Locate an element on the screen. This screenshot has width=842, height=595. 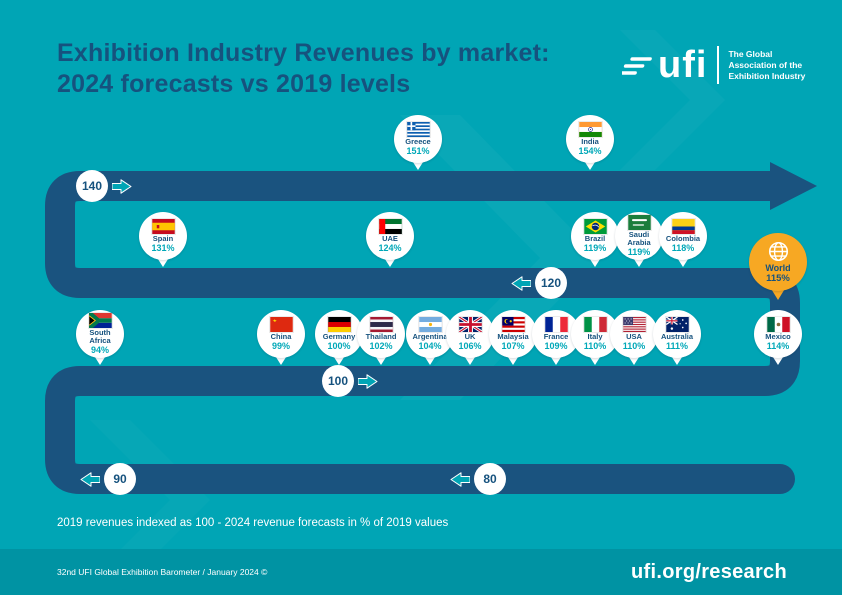
title-line-1: Exhibition Industry Revenues by market: is located at coordinates (303, 53).